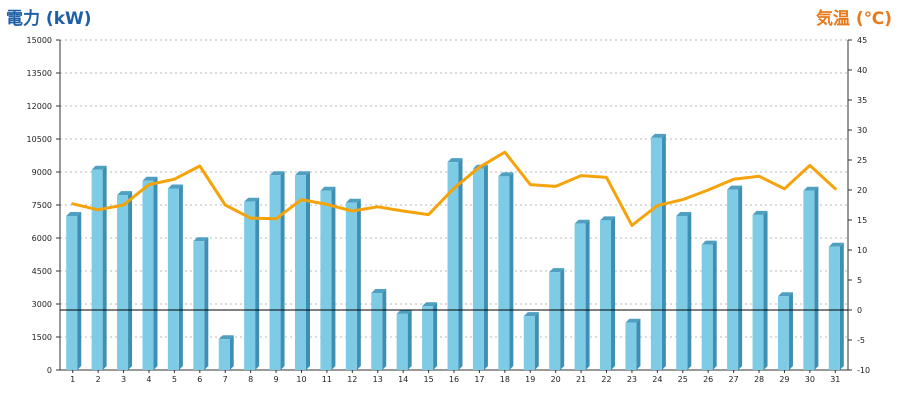  I want to click on x-tick-label: 11, so click(327, 379).